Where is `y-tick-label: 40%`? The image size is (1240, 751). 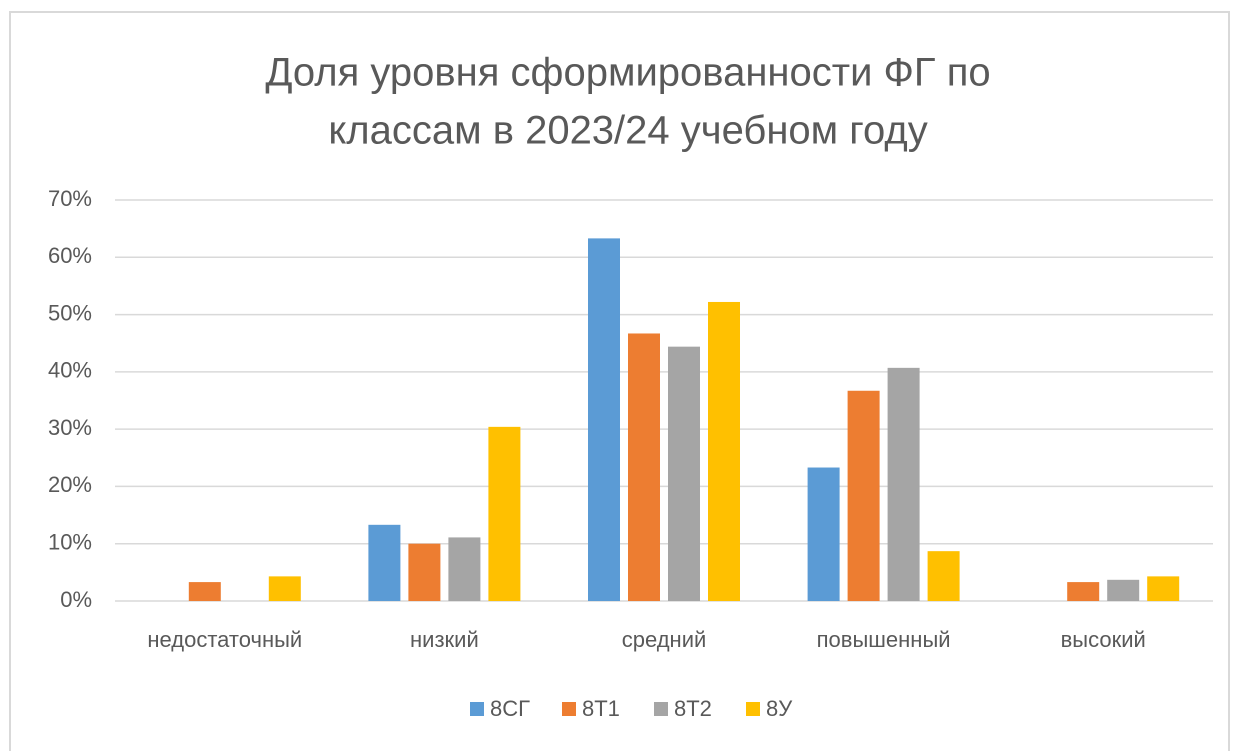 y-tick-label: 40% is located at coordinates (70, 370).